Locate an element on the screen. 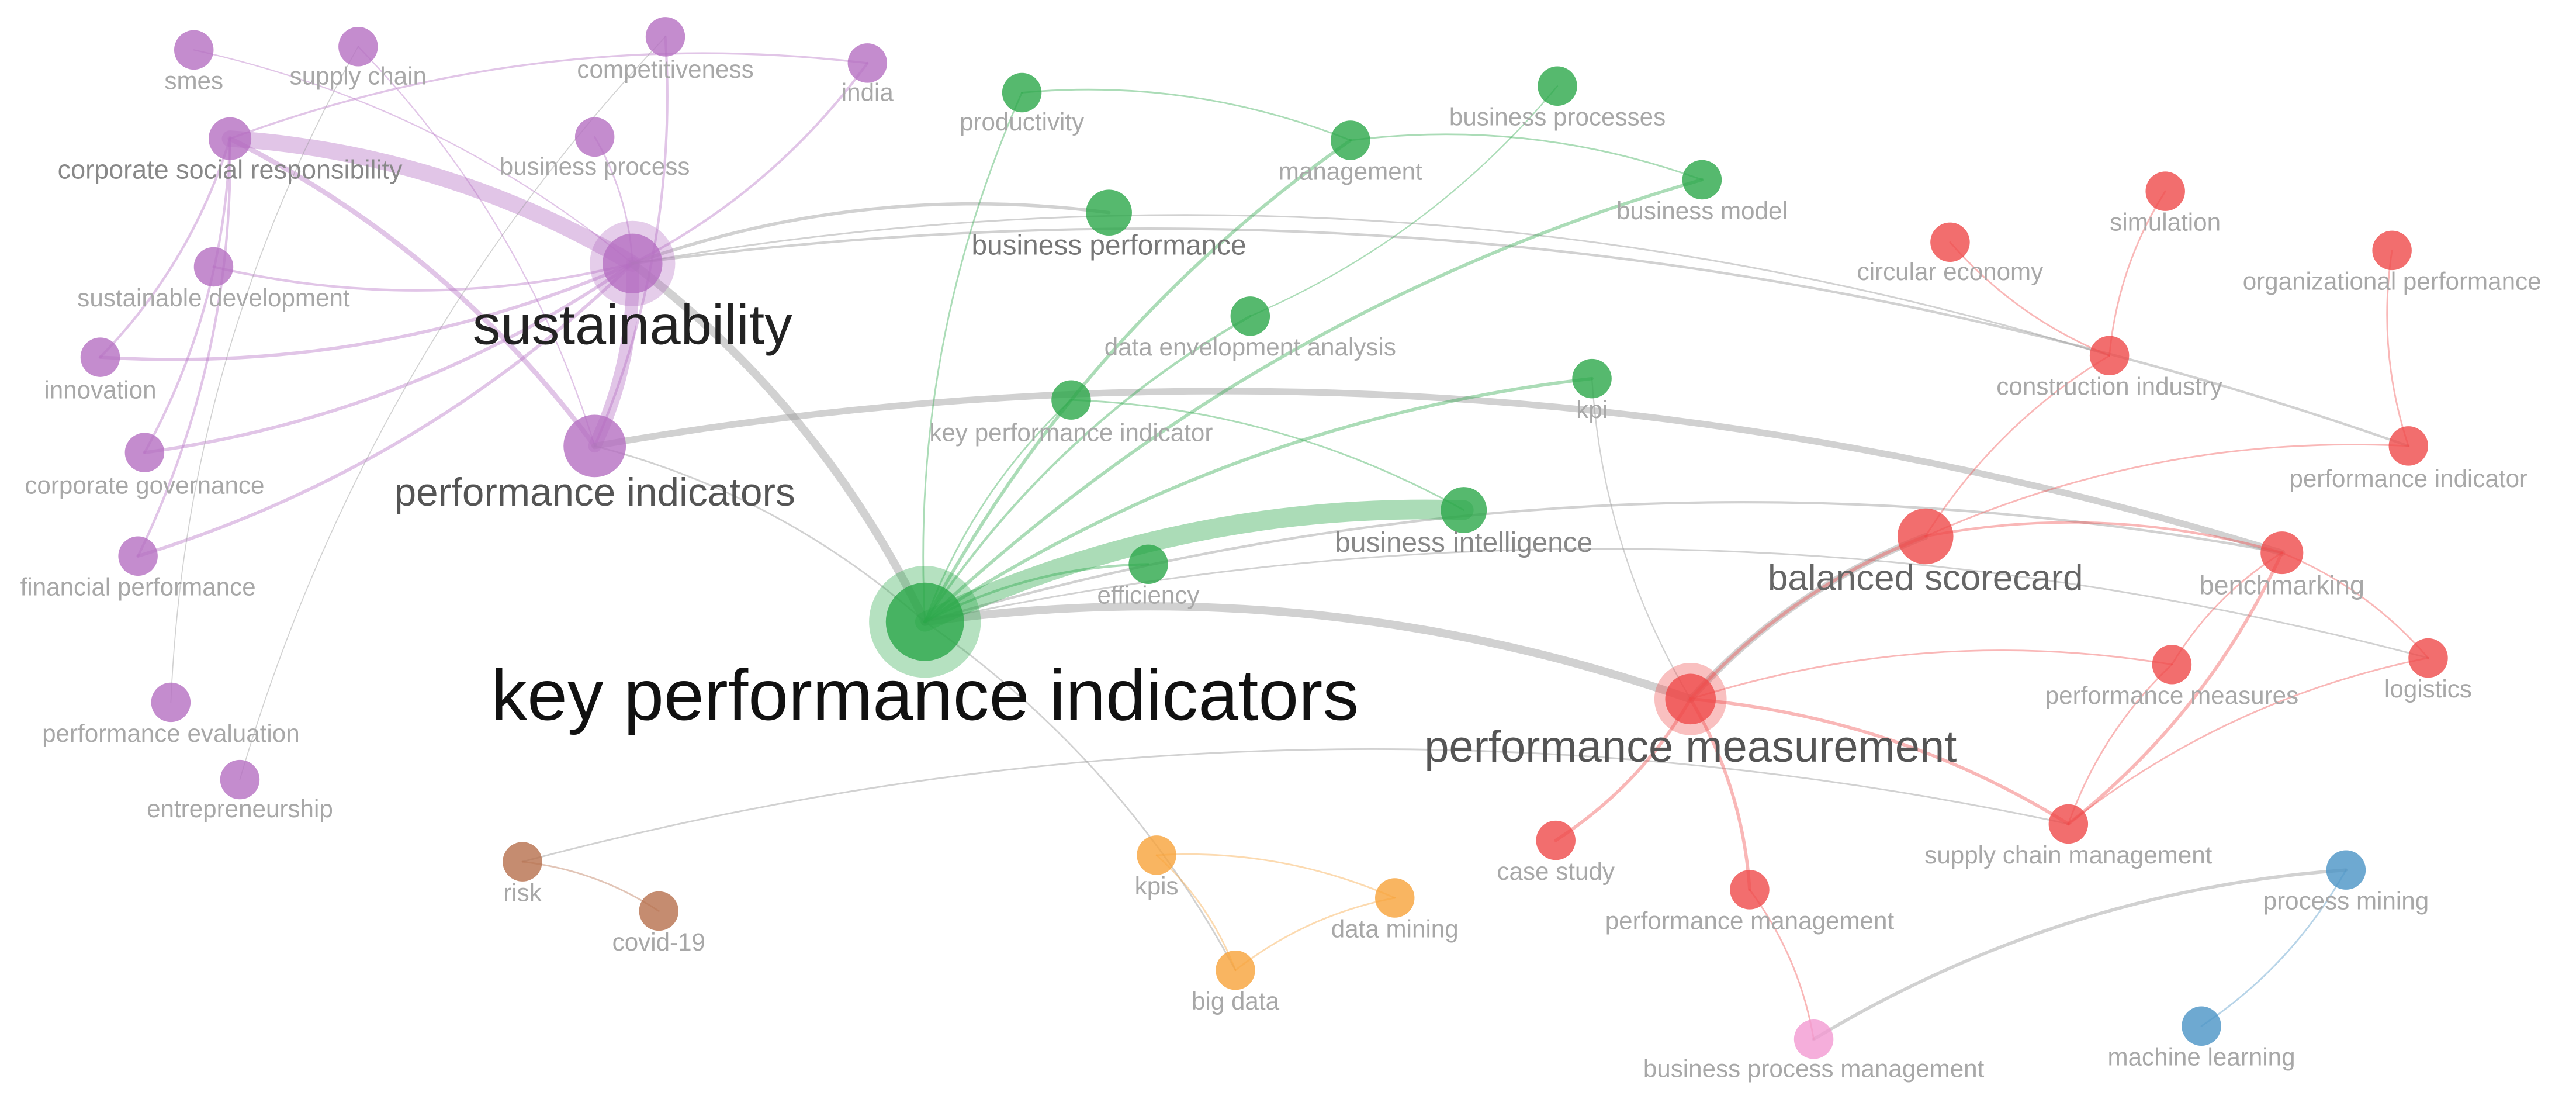  node-label: business processes is located at coordinates (1558, 117).